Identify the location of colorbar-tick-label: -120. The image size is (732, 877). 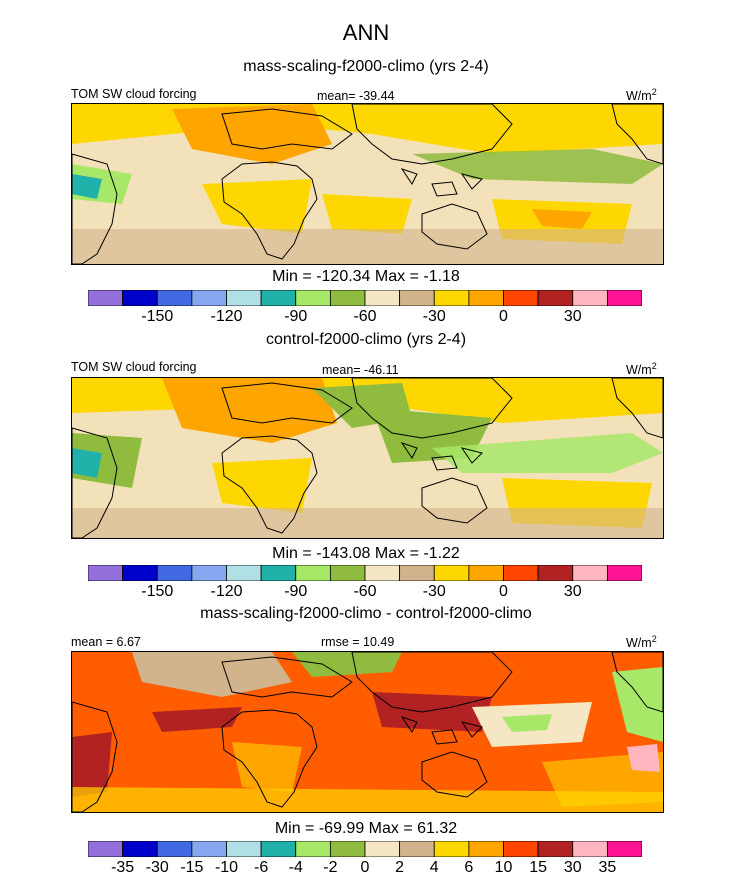
(226, 591).